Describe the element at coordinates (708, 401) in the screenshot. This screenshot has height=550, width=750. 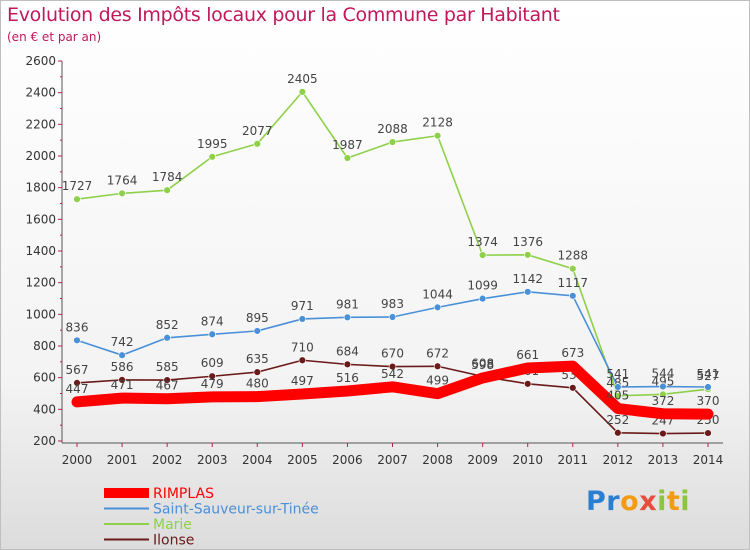
I see `data-label: 370` at that location.